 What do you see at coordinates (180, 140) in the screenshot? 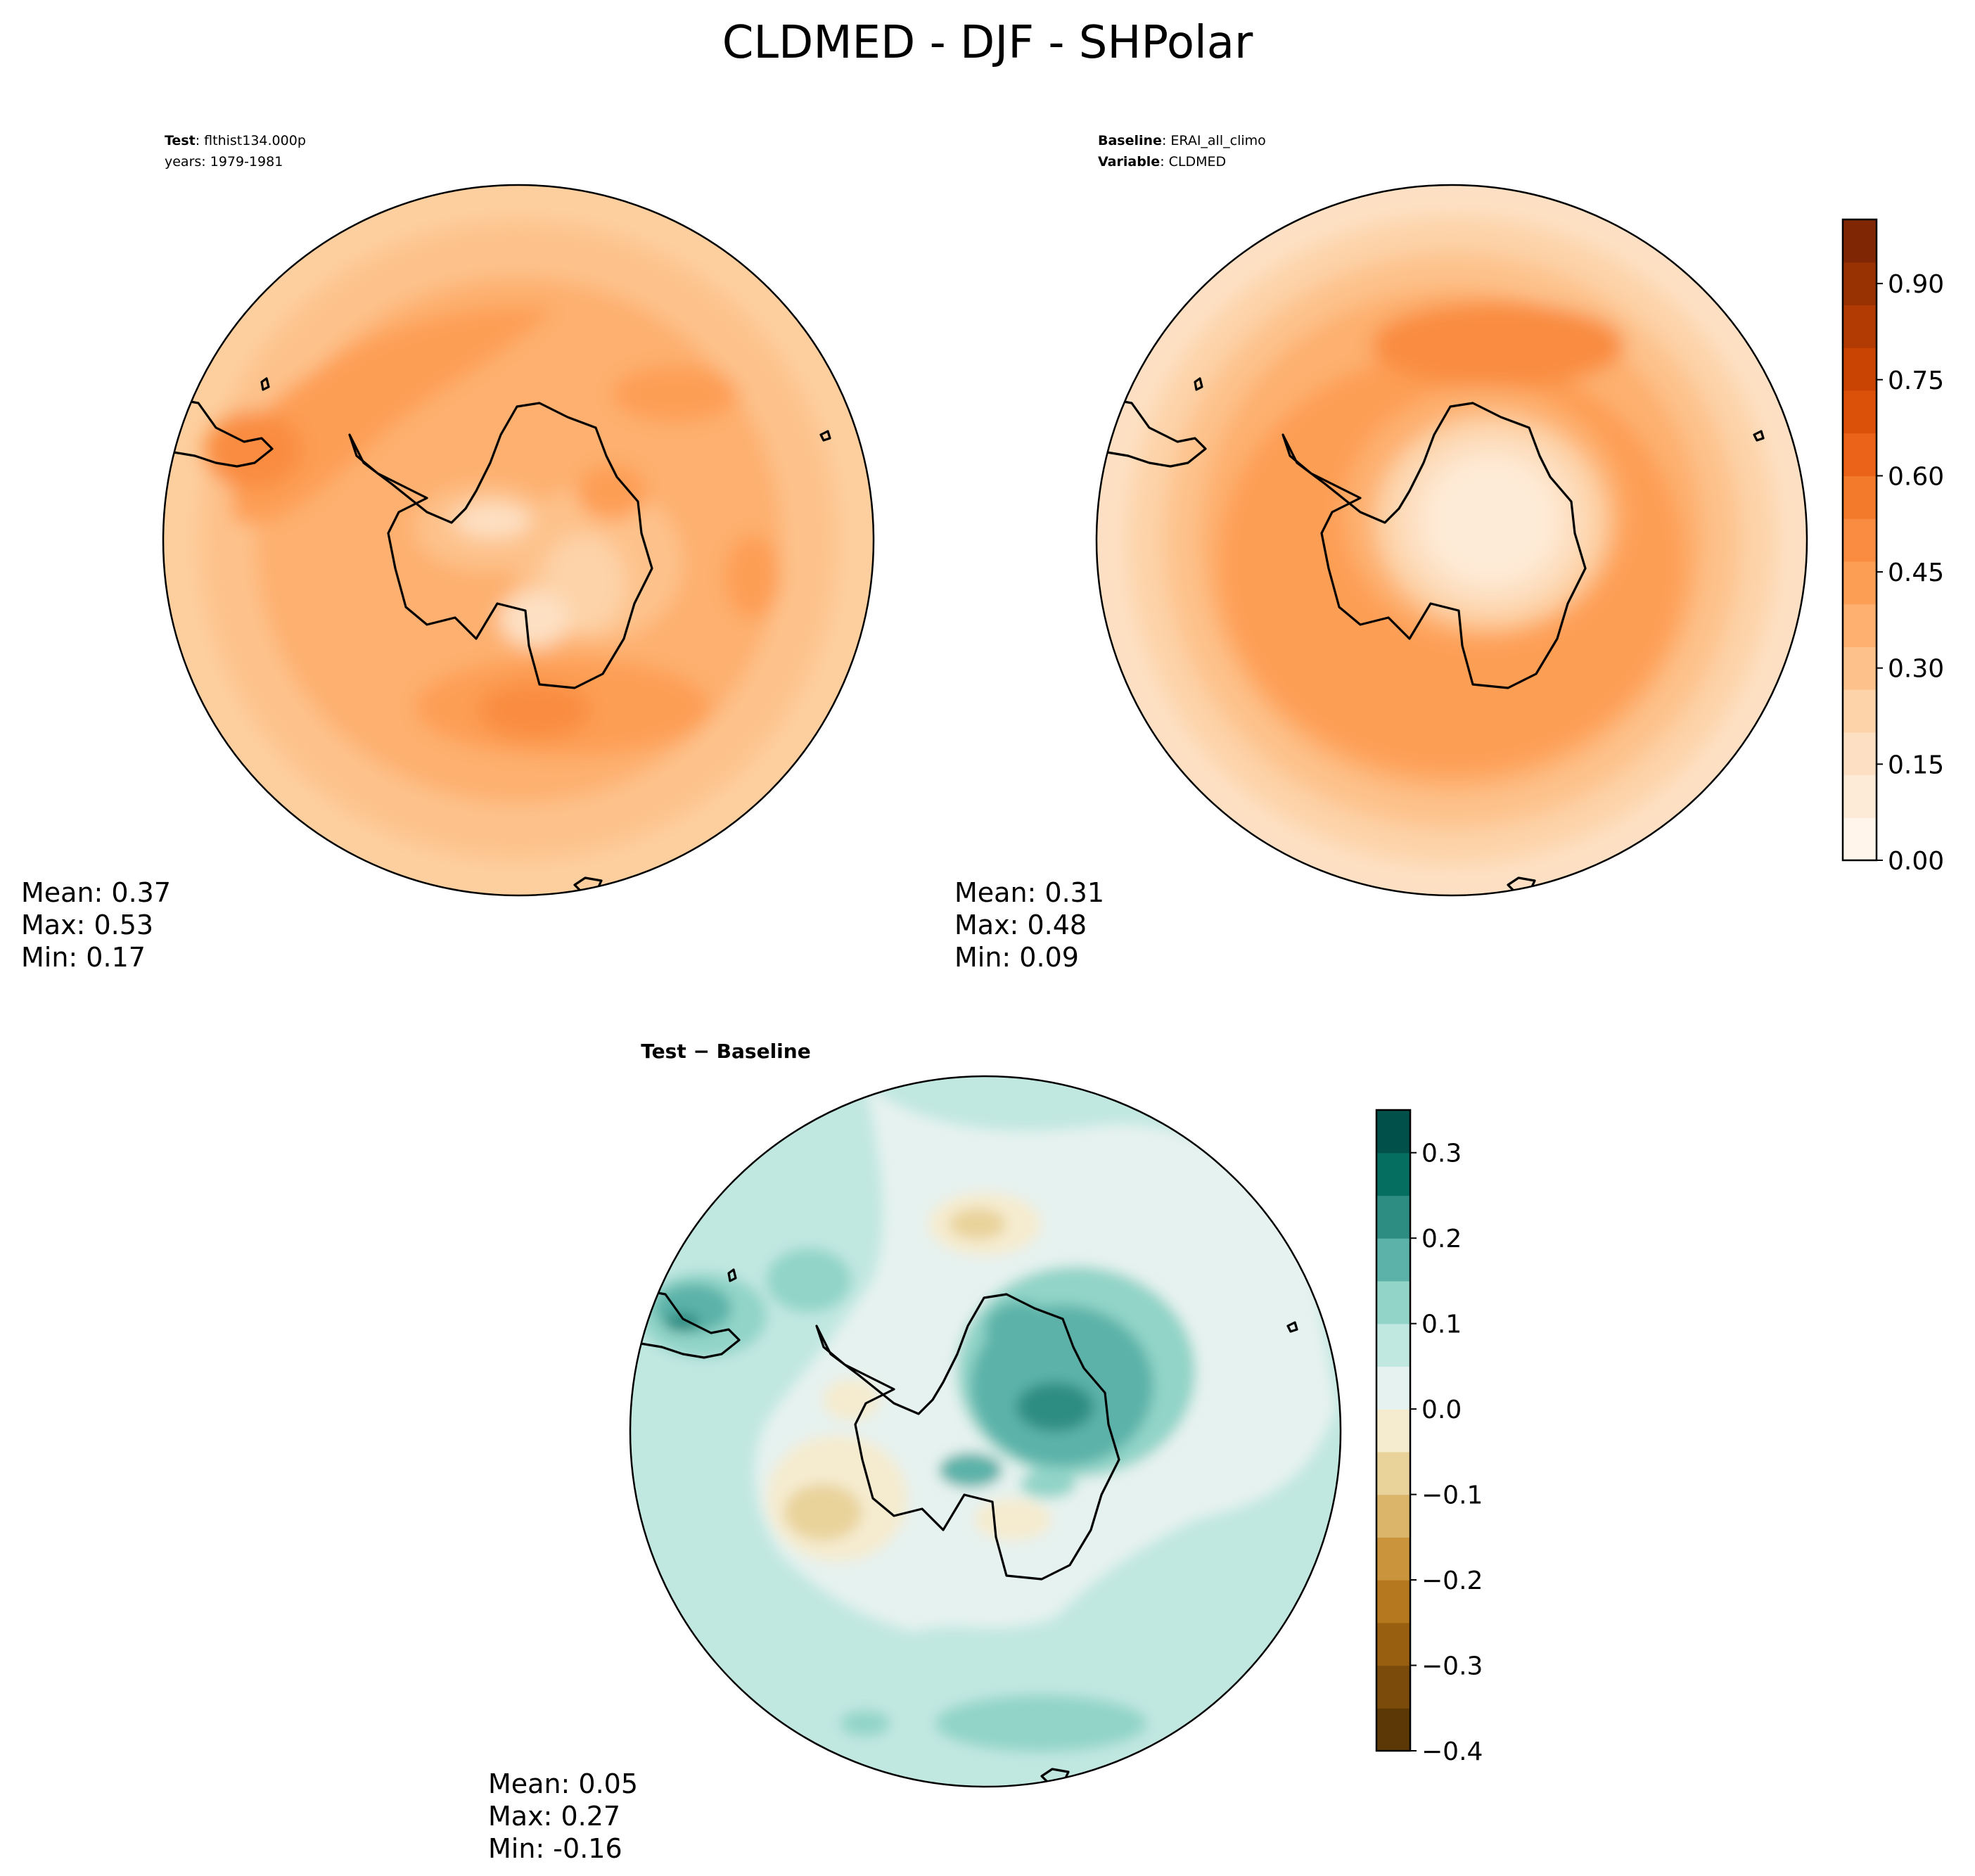
I see `test-label-key: Test` at bounding box center [180, 140].